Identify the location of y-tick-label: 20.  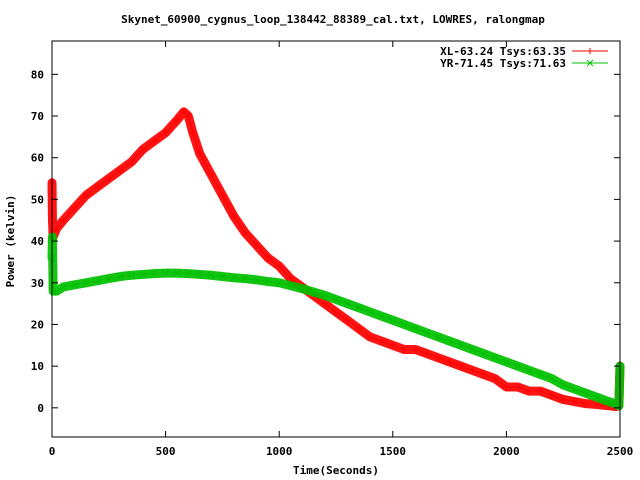
(37, 324).